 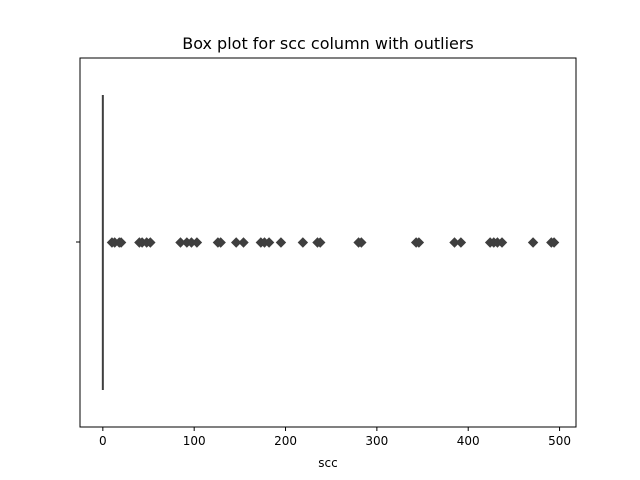 I want to click on x-axis-ticks: 0 100 200 300 400 500, so click(x=335, y=437).